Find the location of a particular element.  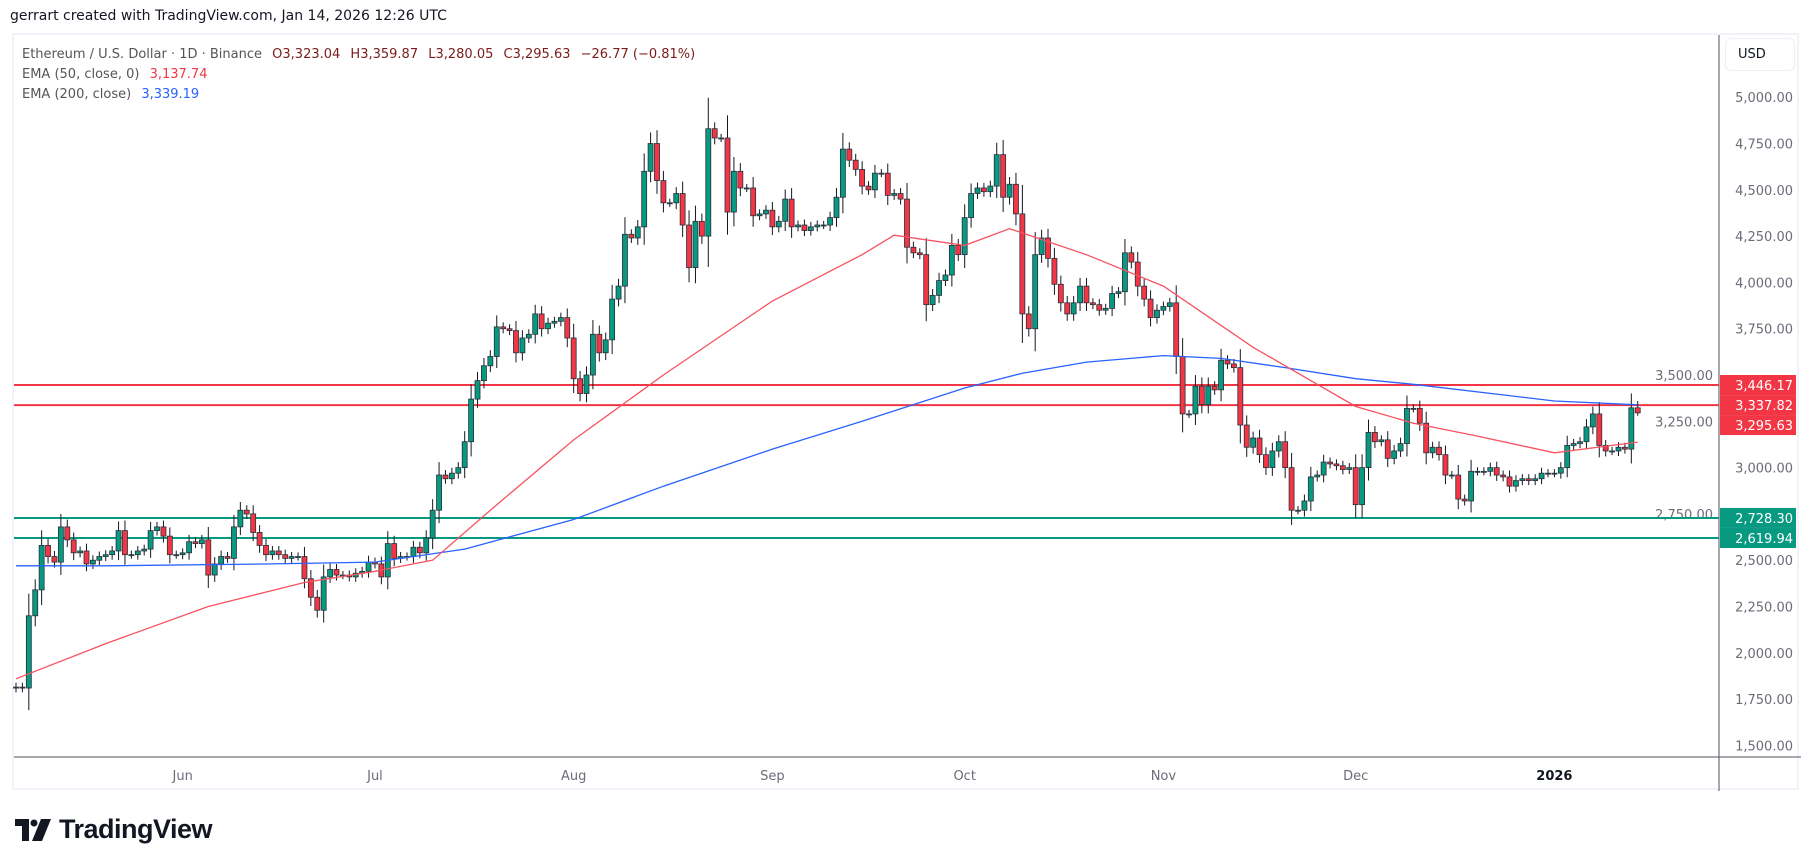

ema50-legend-row: EMA (50, close, 0) 3,137.74 is located at coordinates (361, 75).